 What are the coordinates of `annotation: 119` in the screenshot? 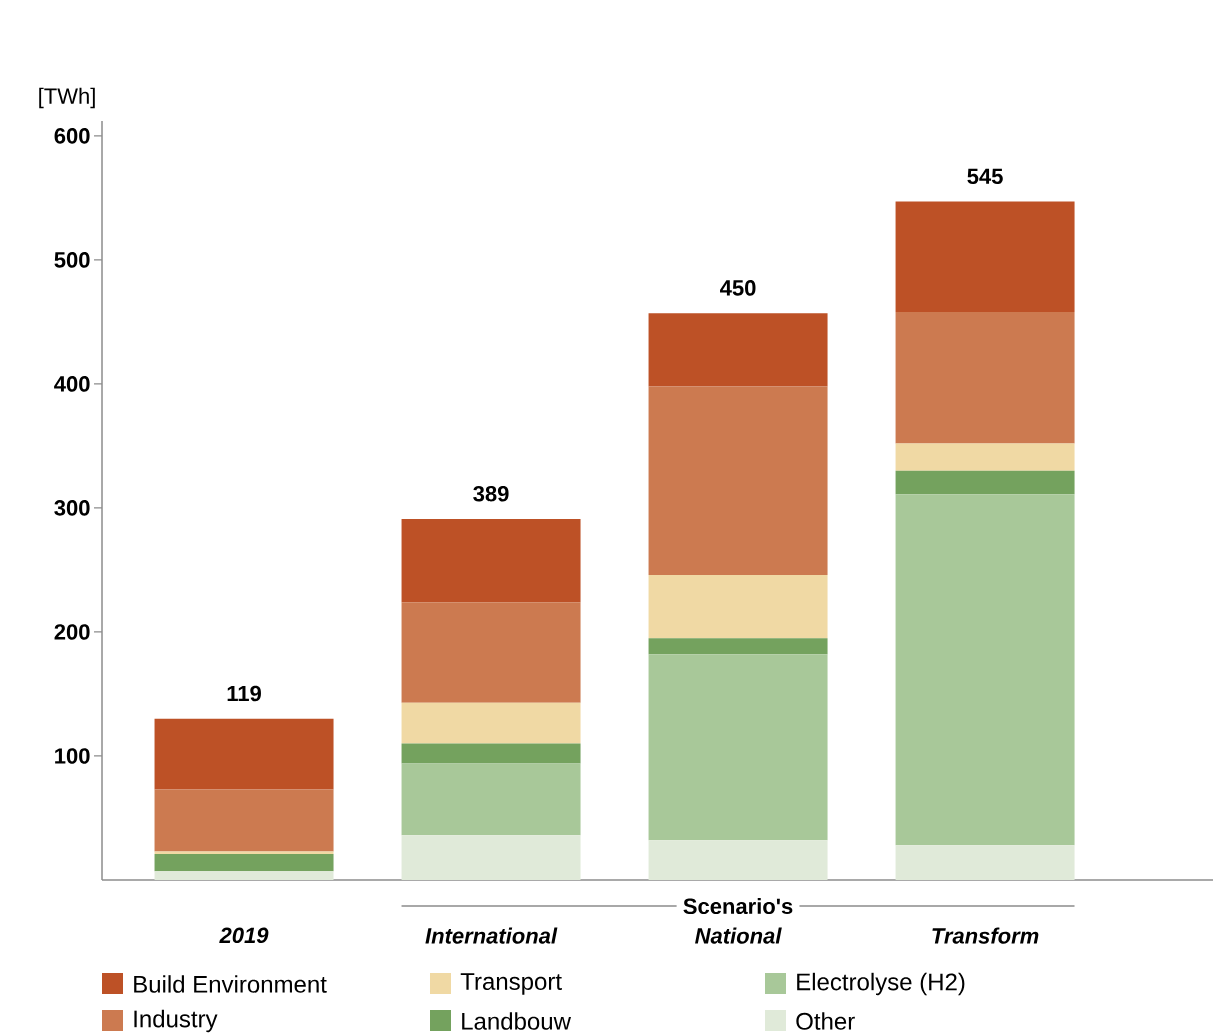 It's located at (244, 693).